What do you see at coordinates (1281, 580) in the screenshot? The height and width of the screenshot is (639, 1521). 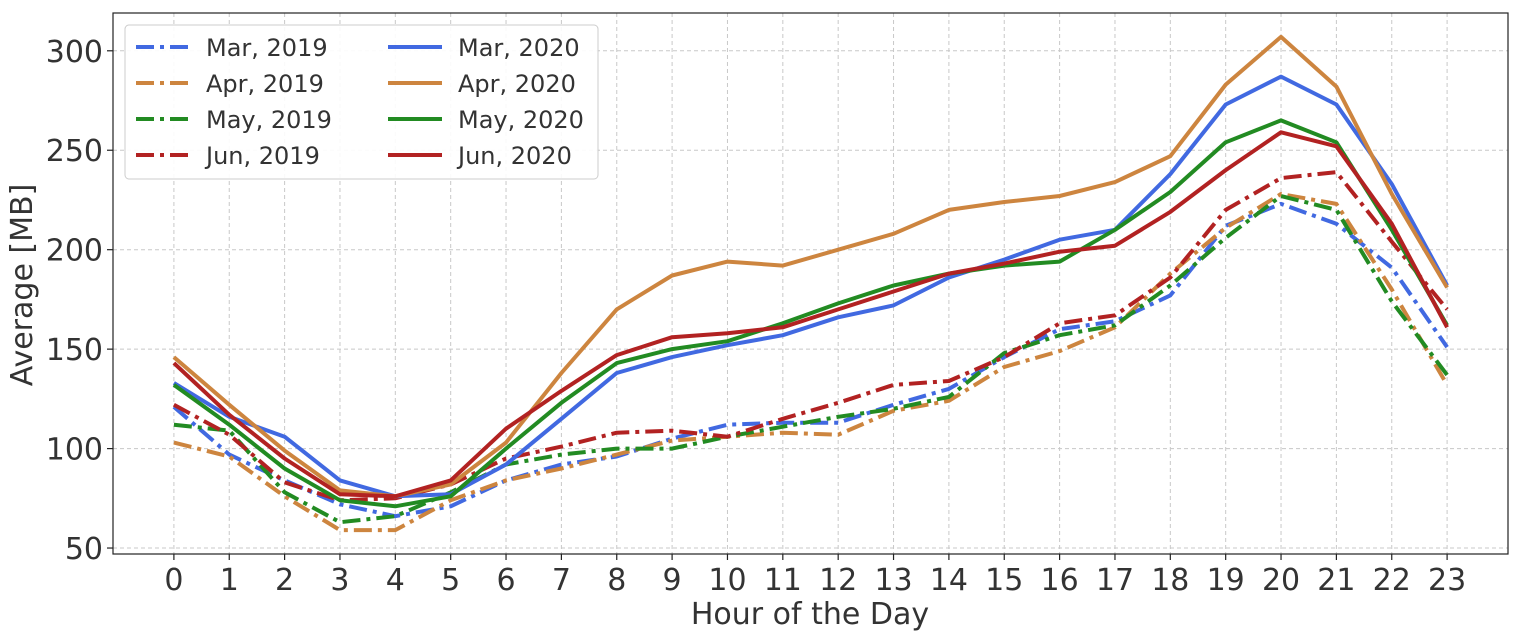 I see `x-tick-label: 20` at bounding box center [1281, 580].